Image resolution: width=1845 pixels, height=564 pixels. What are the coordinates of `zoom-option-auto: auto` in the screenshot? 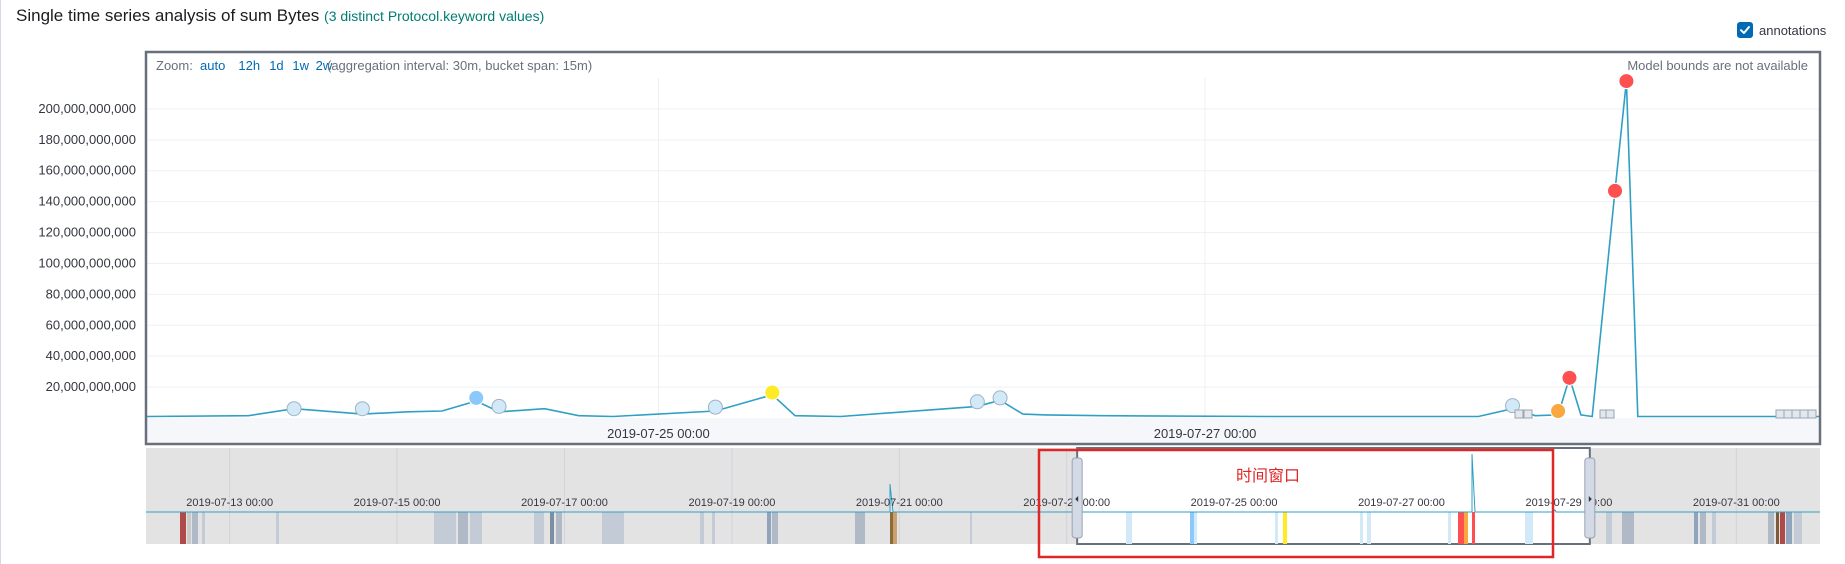 It's located at (212, 65).